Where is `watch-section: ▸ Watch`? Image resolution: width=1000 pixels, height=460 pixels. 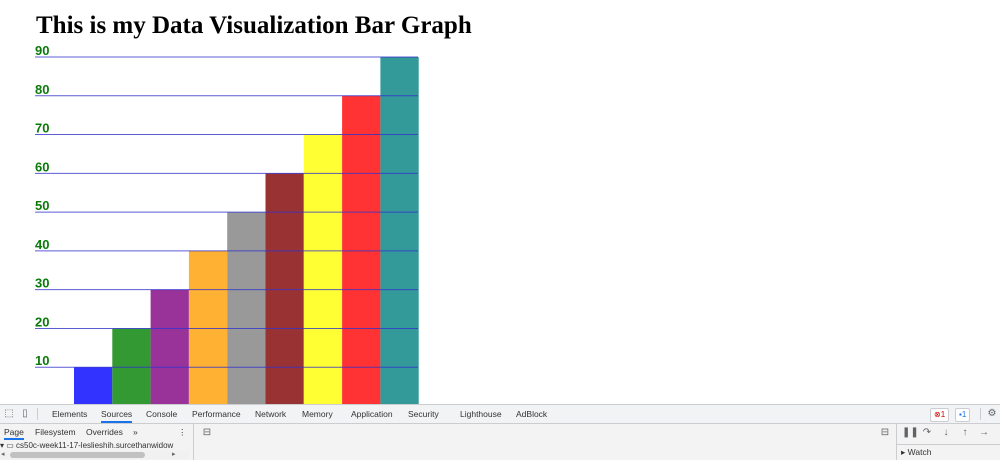
watch-section: ▸ Watch is located at coordinates (948, 452).